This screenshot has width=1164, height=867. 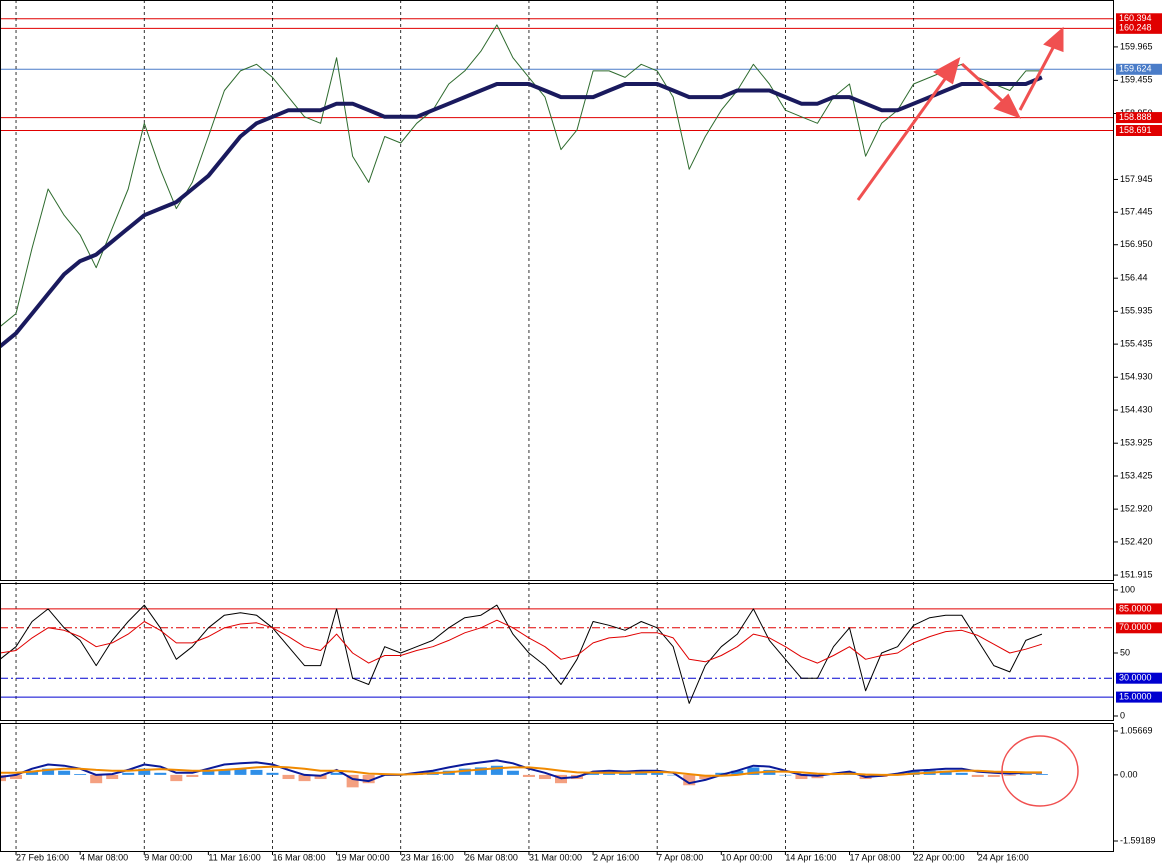 What do you see at coordinates (1135, 696) in the screenshot?
I see `level-label: 15.0000` at bounding box center [1135, 696].